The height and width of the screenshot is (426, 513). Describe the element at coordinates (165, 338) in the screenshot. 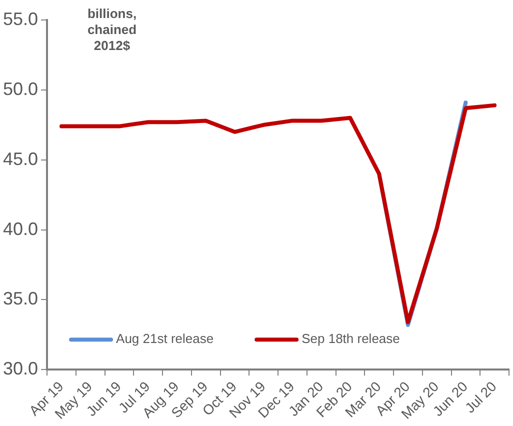

I see `legend-label: Aug 21st release` at that location.